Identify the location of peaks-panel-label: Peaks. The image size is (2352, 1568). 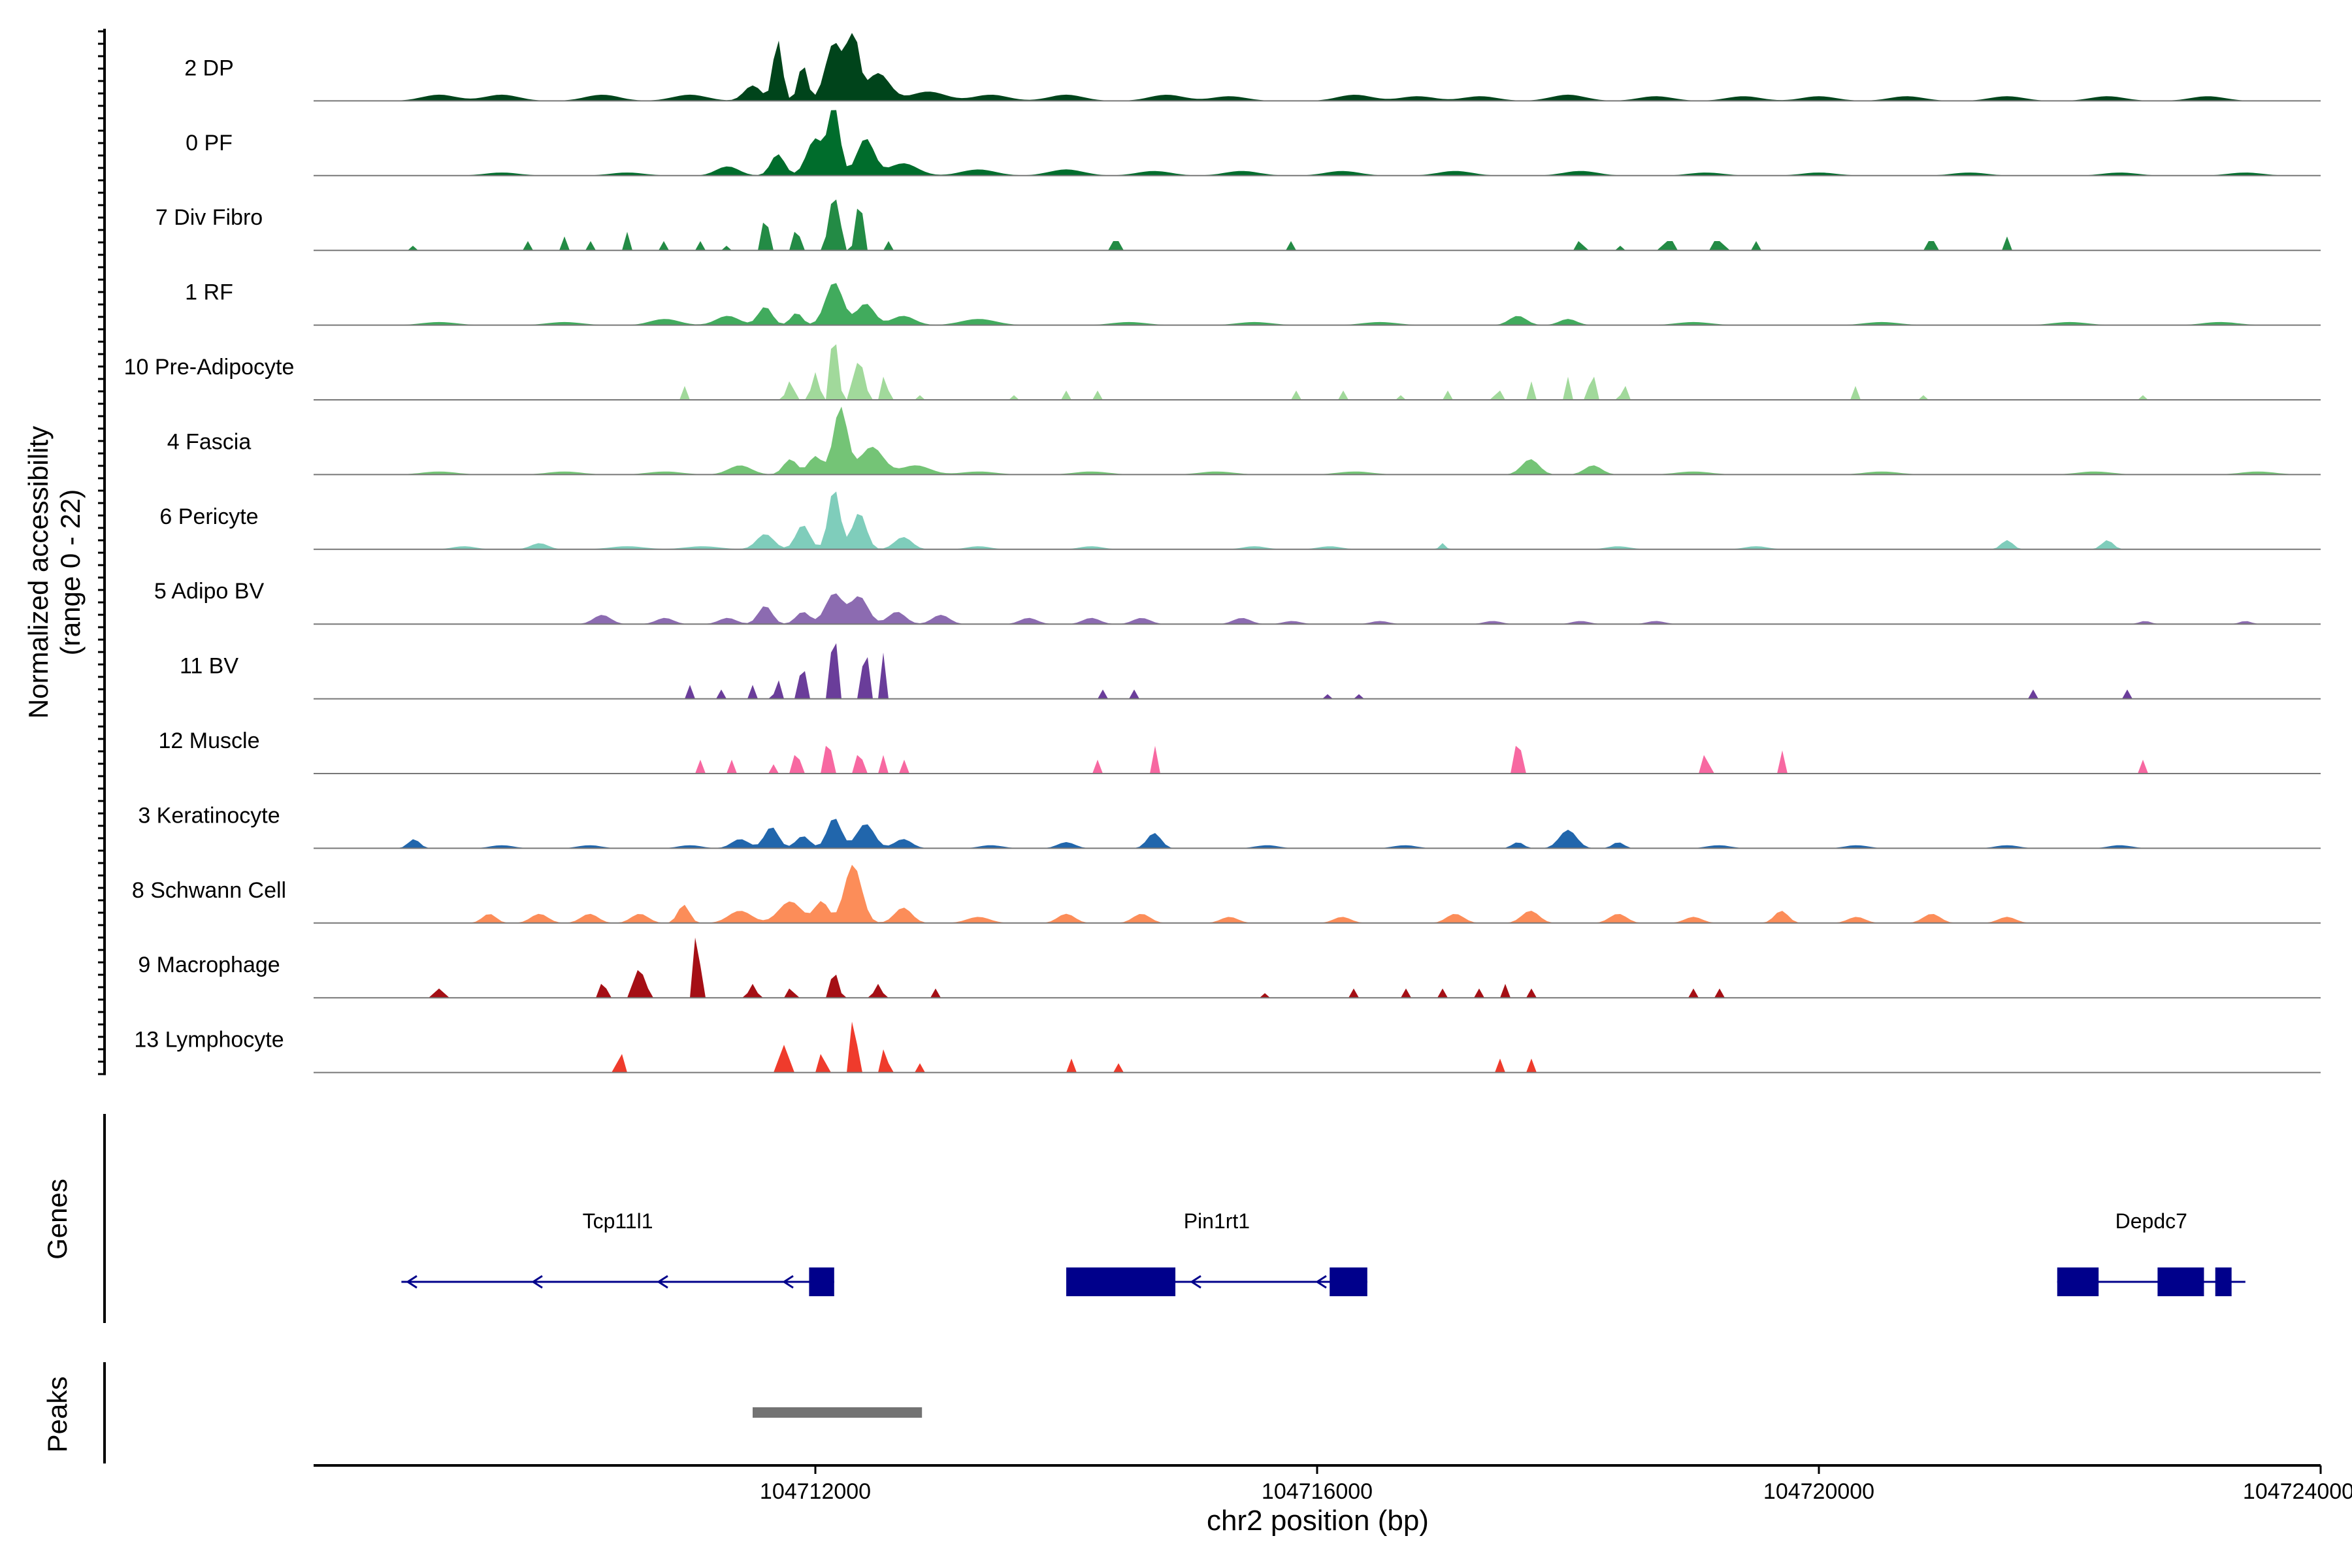
(57, 1415).